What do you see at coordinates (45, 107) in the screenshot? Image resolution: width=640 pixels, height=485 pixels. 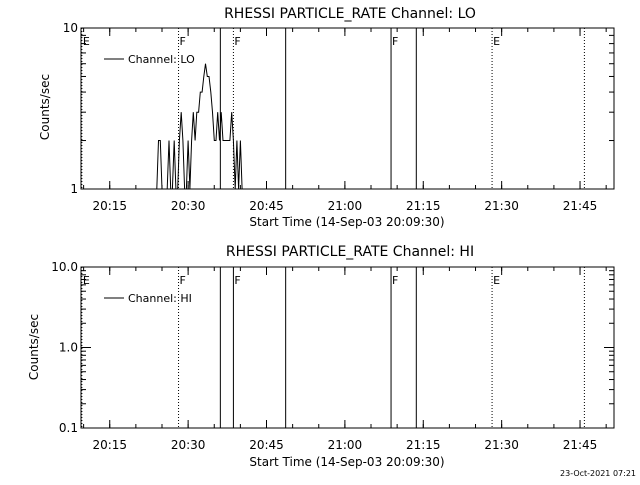 I see `panel-lo-ylabel: Counts/sec` at bounding box center [45, 107].